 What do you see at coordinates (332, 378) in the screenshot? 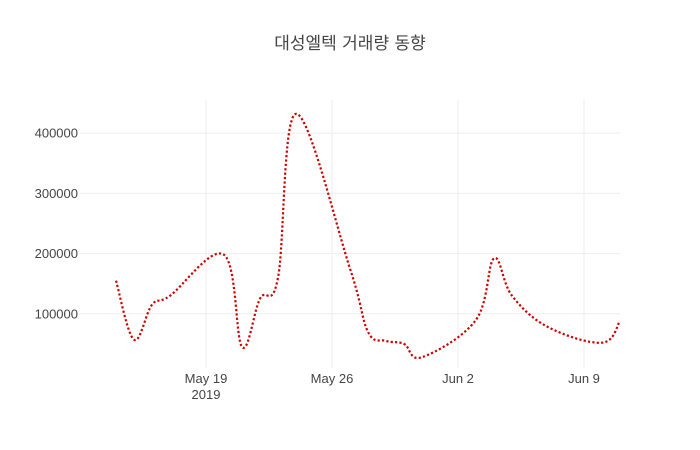
I see `x-tick-label: May 26` at bounding box center [332, 378].